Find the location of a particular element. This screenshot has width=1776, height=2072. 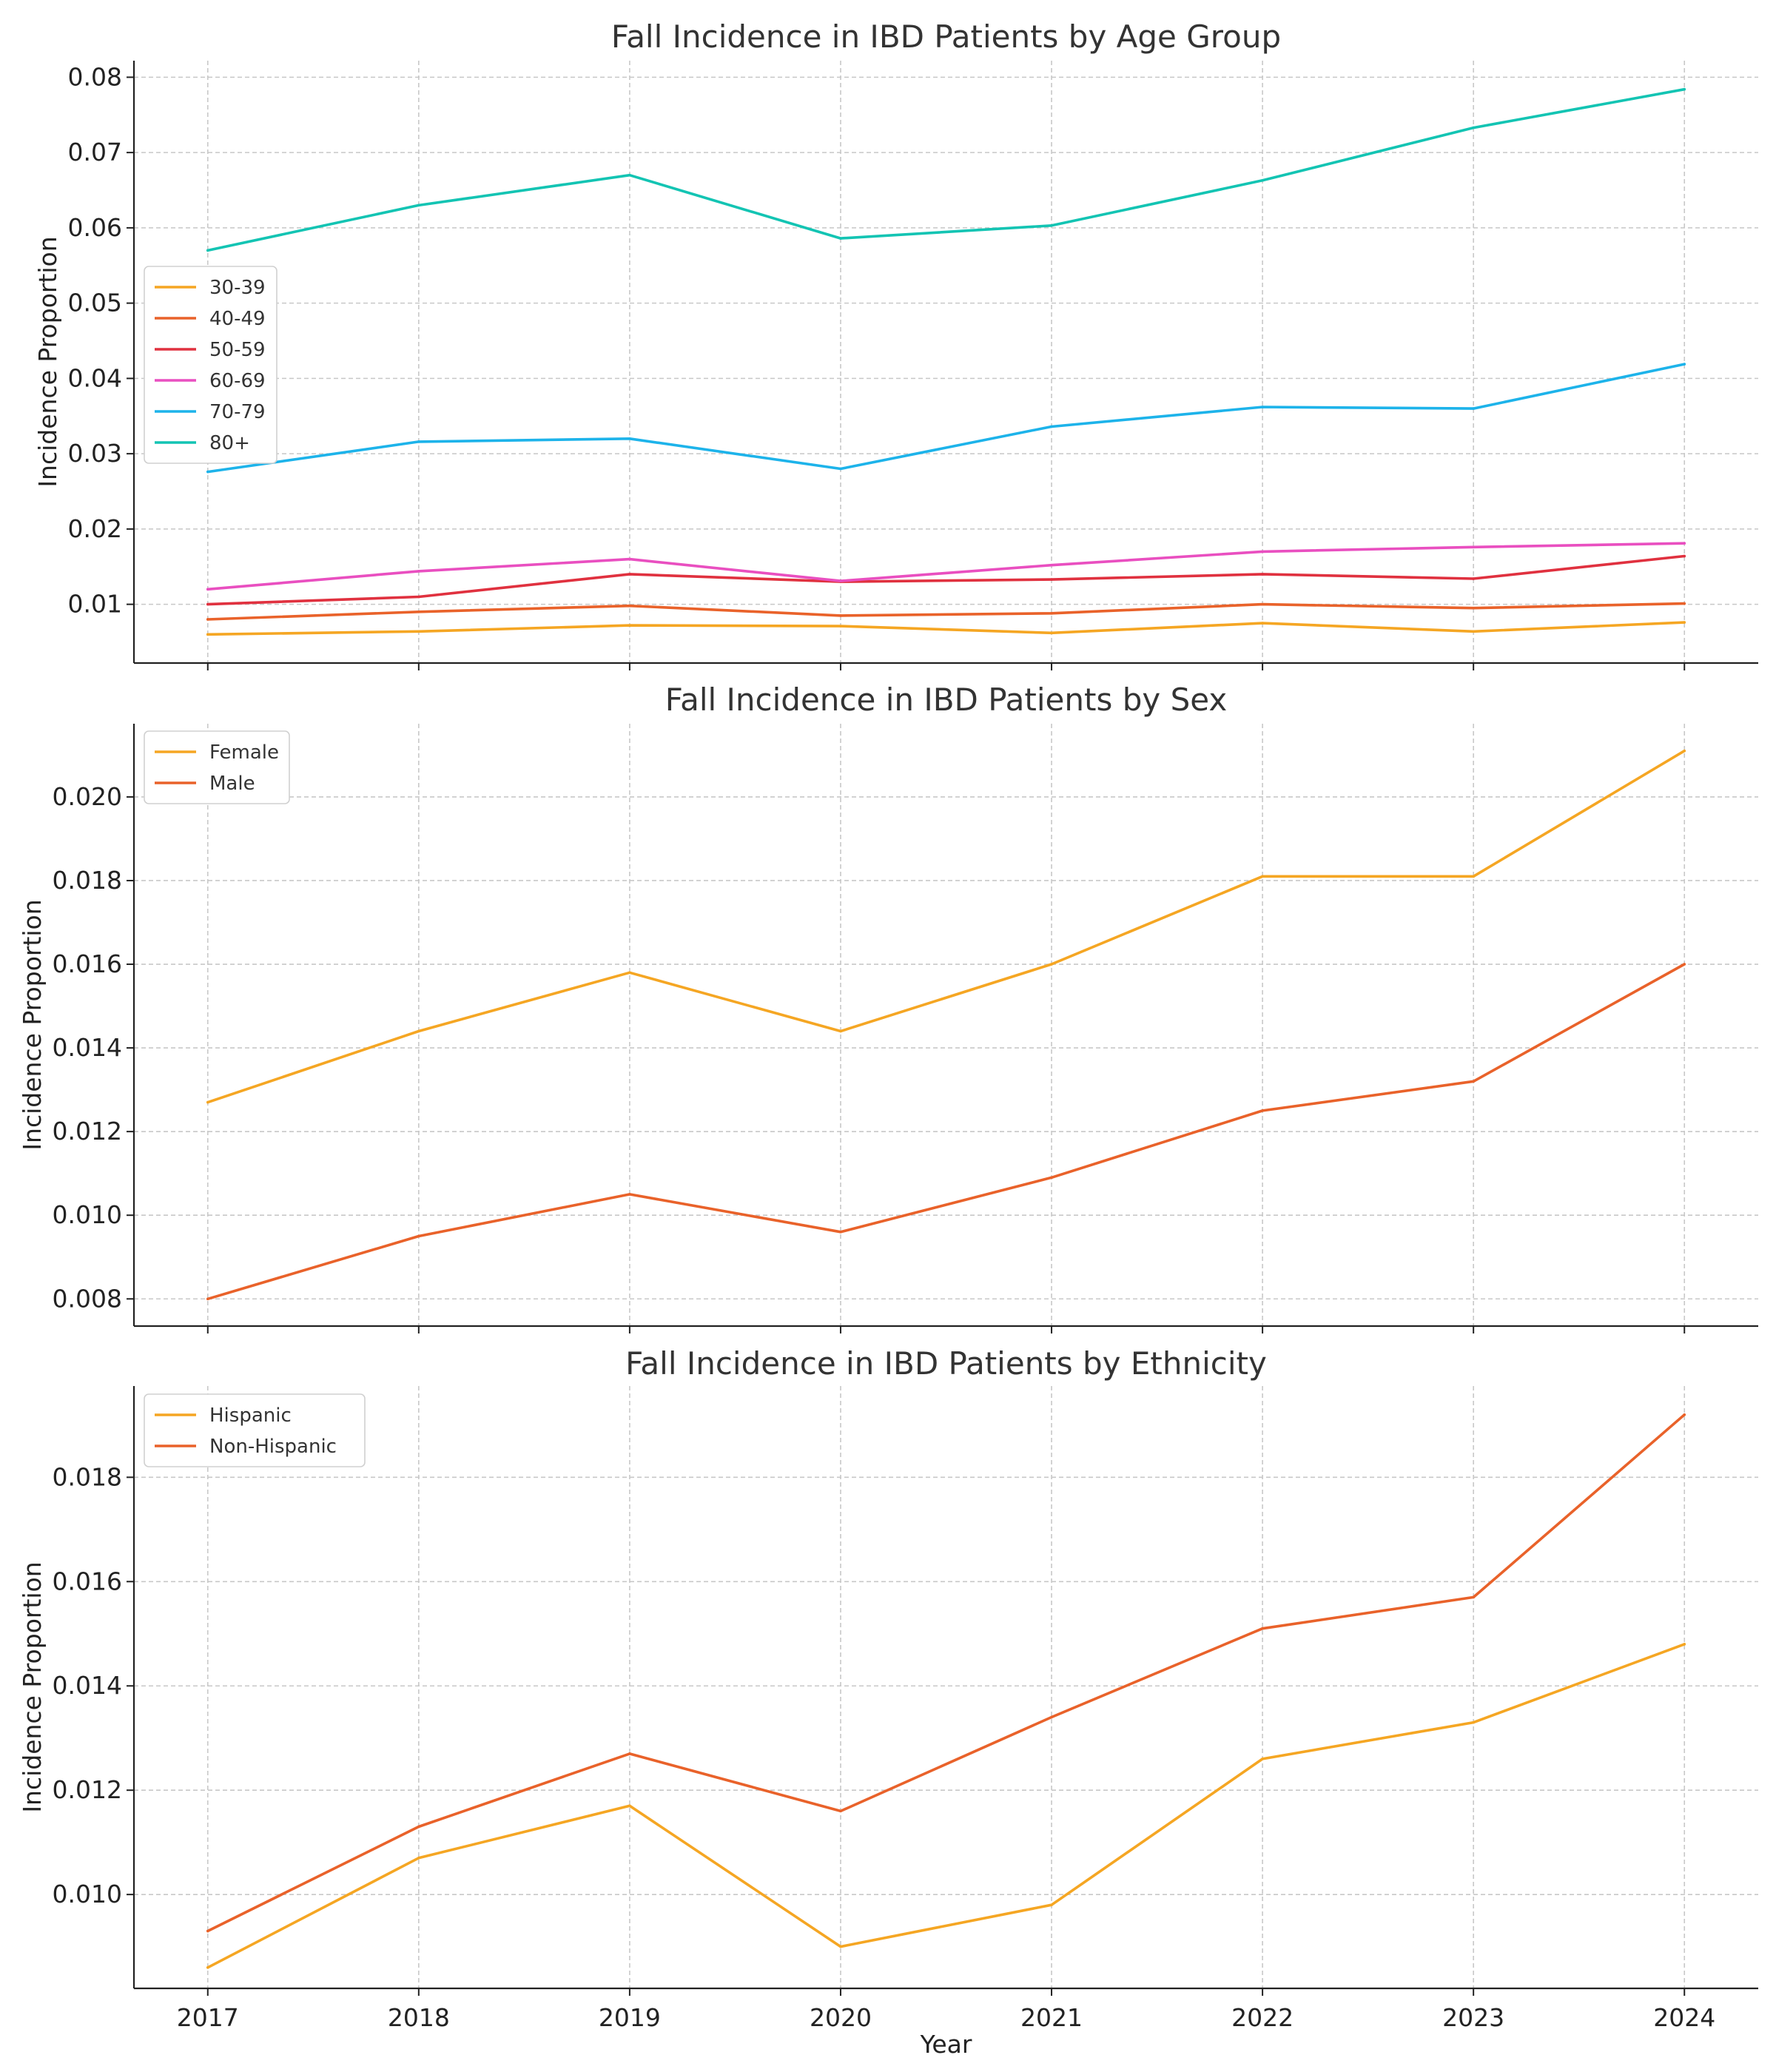

legend-label: 60-69 is located at coordinates (237, 381).